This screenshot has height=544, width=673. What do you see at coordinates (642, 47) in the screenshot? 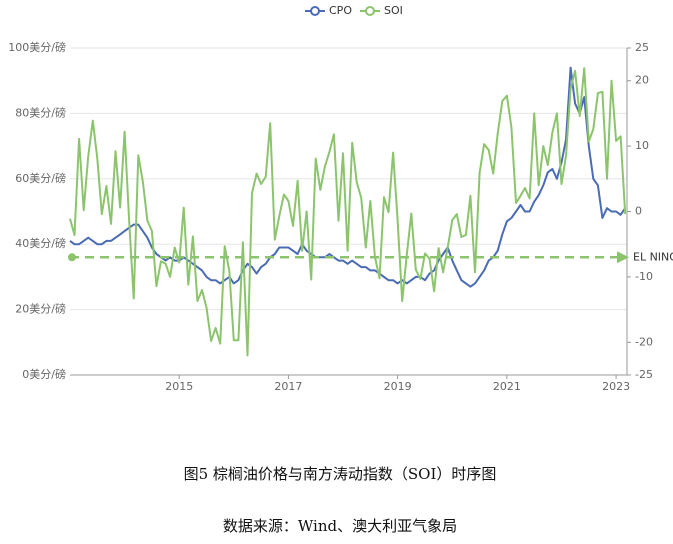
I see `y2-tick-label: 25` at bounding box center [642, 47].